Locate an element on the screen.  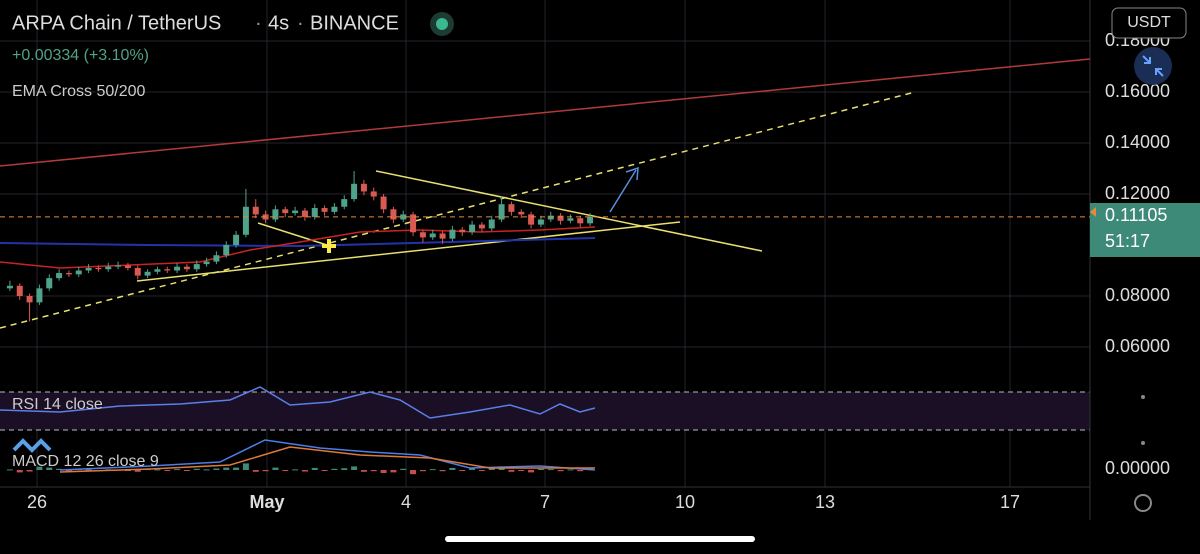
signal-line is located at coordinates (327, 459).